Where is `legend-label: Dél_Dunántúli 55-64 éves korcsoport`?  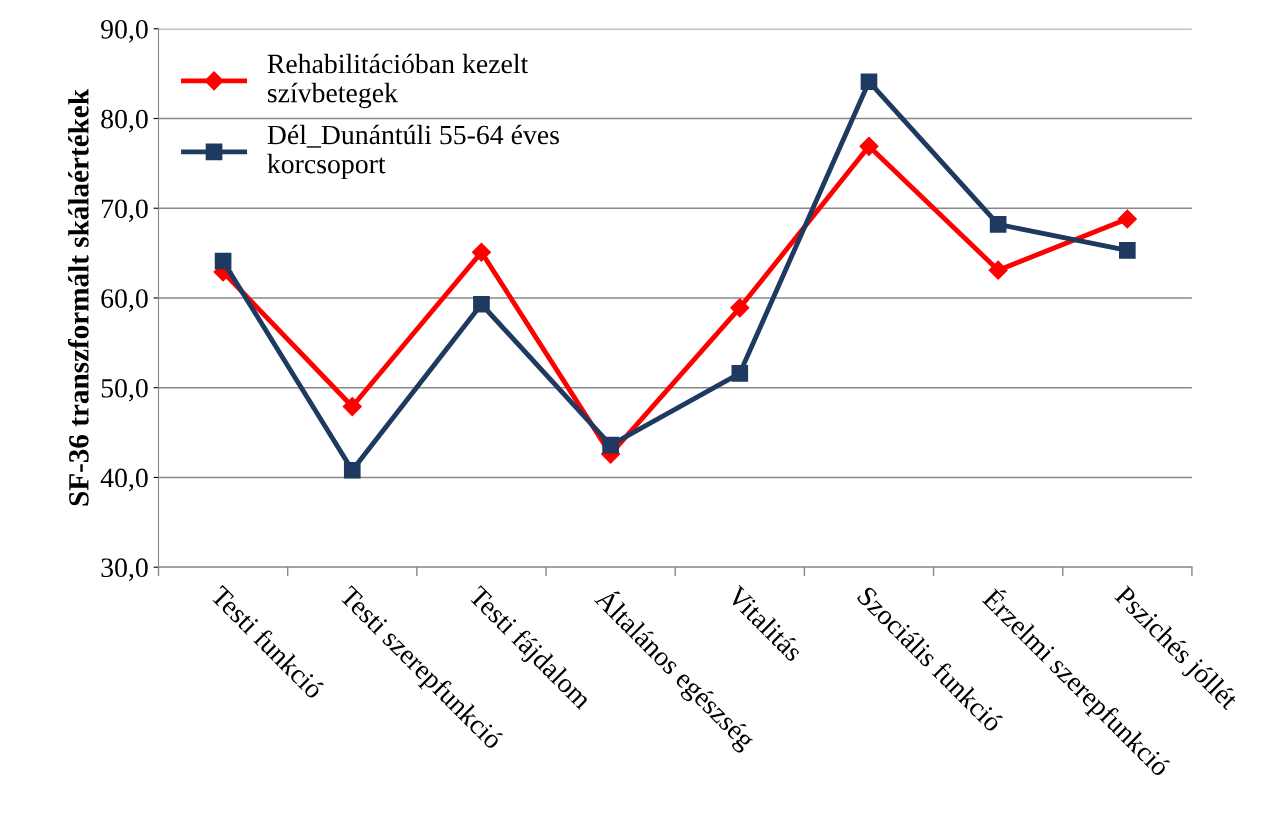
legend-label: Dél_Dunántúli 55-64 éves korcsoport is located at coordinates (413, 152).